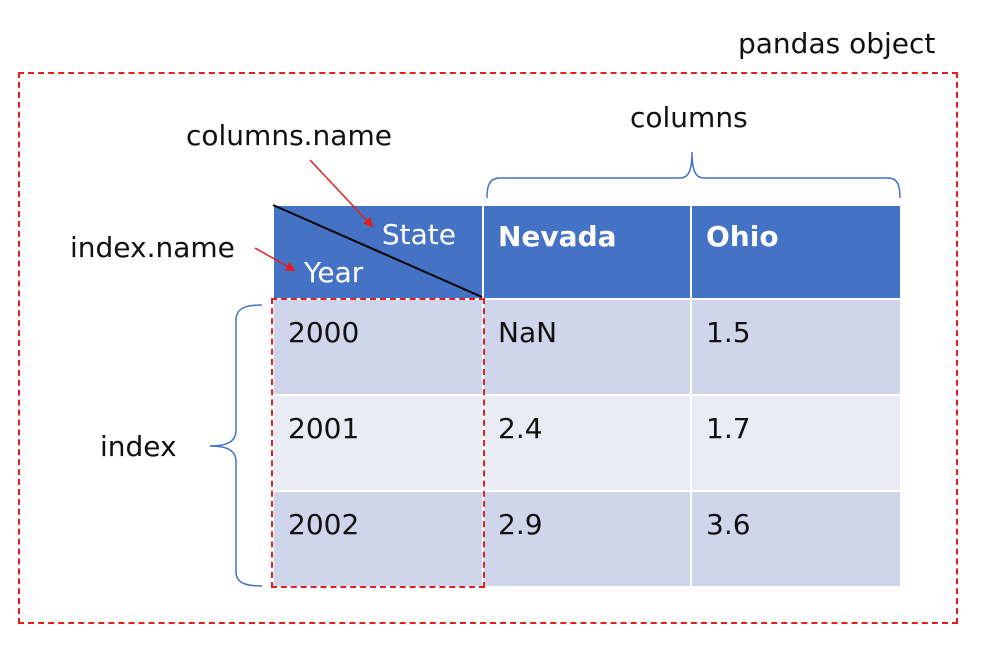 The image size is (982, 654). I want to click on pandas-object-label: pandas object, so click(837, 43).